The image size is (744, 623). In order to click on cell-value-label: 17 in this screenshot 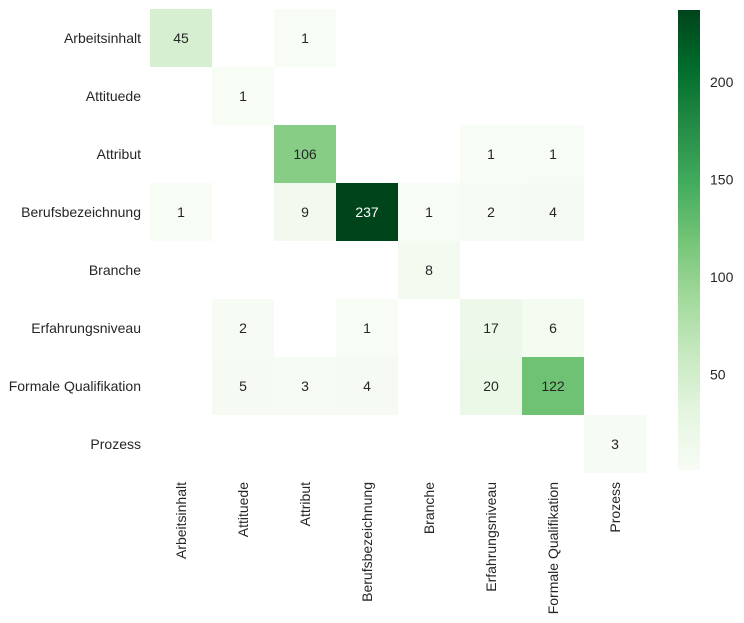, I will do `click(491, 328)`.